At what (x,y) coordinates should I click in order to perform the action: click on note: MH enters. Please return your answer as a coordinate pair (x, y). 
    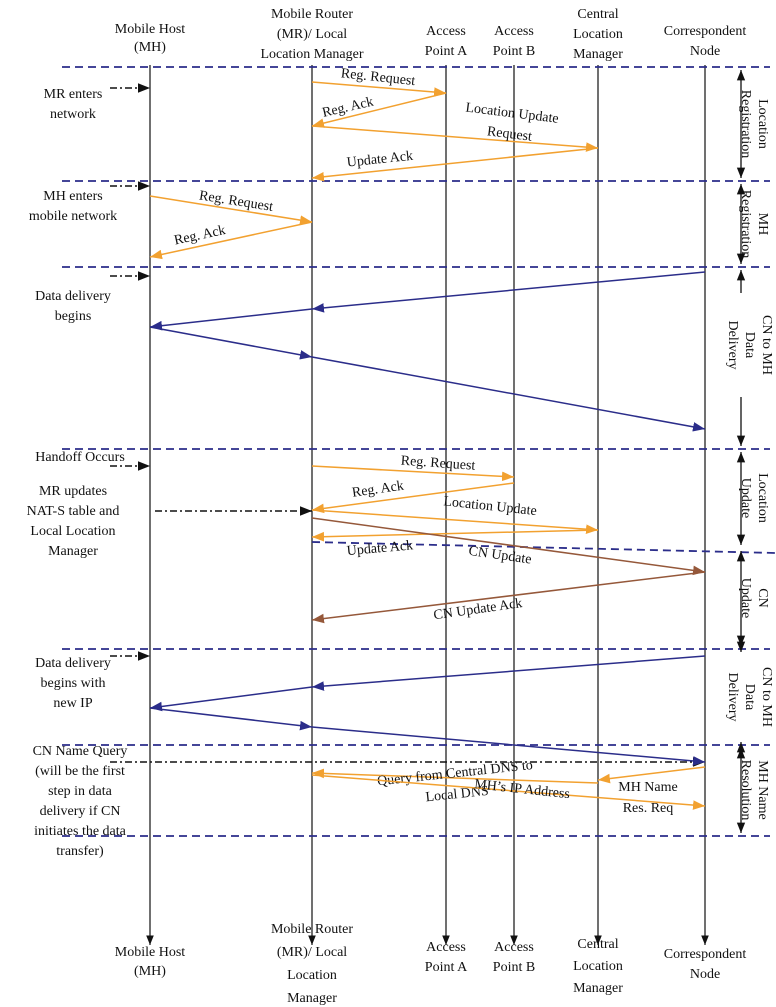
    Looking at the image, I should click on (73, 196).